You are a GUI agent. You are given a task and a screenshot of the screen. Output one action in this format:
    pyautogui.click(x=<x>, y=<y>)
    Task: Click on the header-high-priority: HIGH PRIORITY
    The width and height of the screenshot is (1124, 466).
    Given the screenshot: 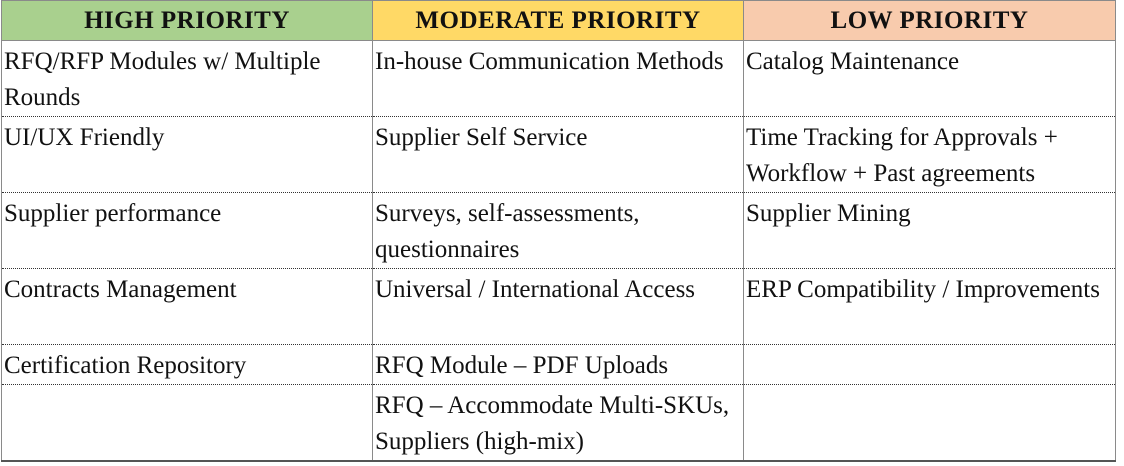 What is the action you would take?
    pyautogui.click(x=187, y=20)
    